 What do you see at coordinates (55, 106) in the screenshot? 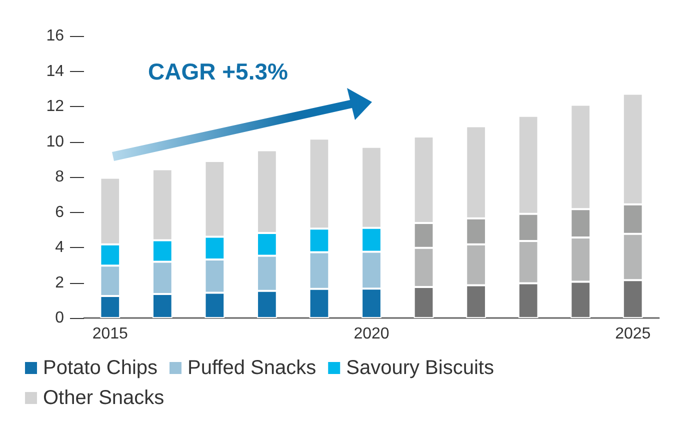
I see `y-tick-label: 12` at bounding box center [55, 106].